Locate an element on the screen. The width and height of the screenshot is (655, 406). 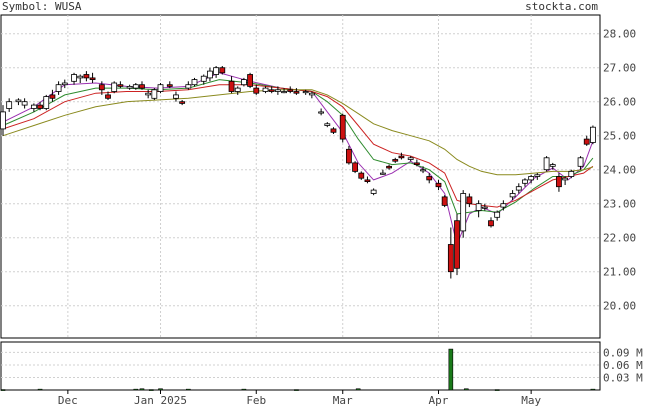
volume-tick-label: 0.09 M is located at coordinates (623, 352).